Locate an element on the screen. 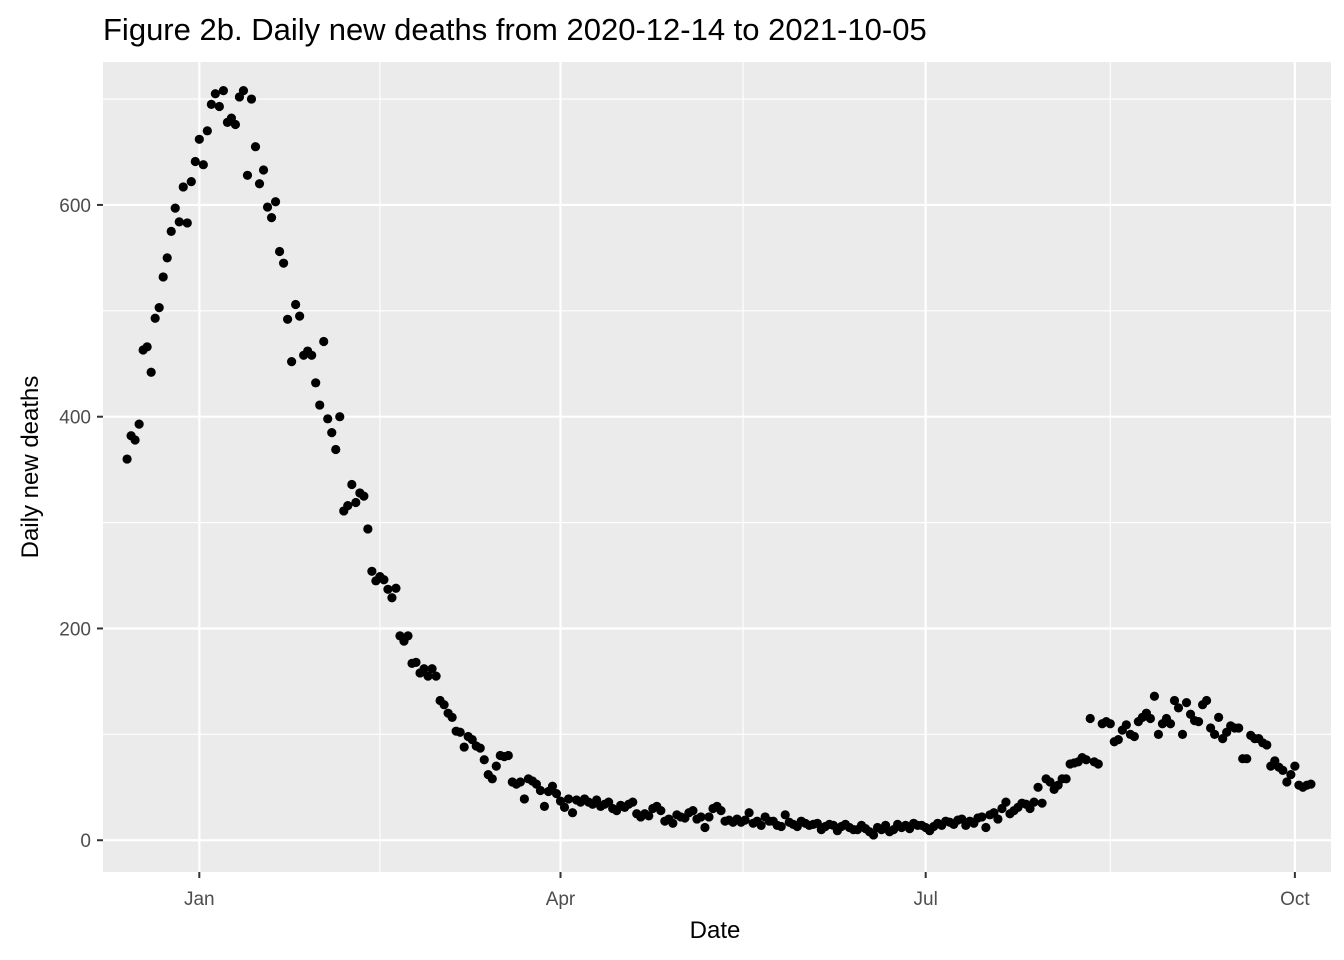 The width and height of the screenshot is (1344, 960). x-tick-label: Apr is located at coordinates (561, 899).